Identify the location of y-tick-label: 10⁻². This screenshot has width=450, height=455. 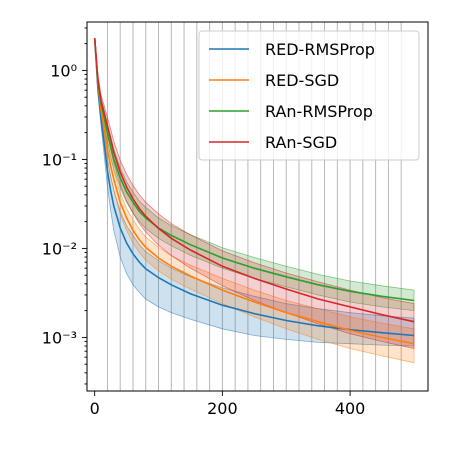
(59, 248).